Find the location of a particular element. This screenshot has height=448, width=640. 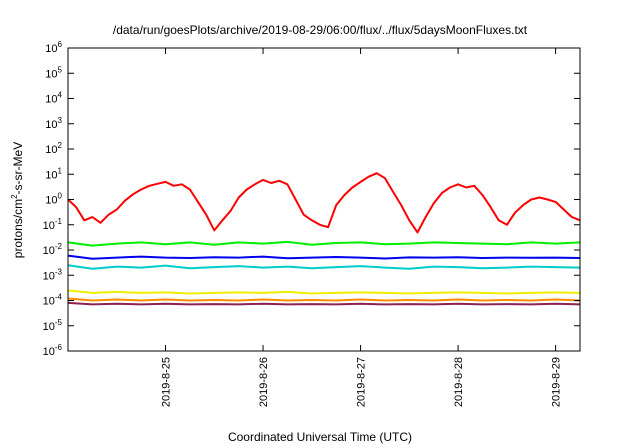

x-tick-label: 2019-8-28 is located at coordinates (459, 382).